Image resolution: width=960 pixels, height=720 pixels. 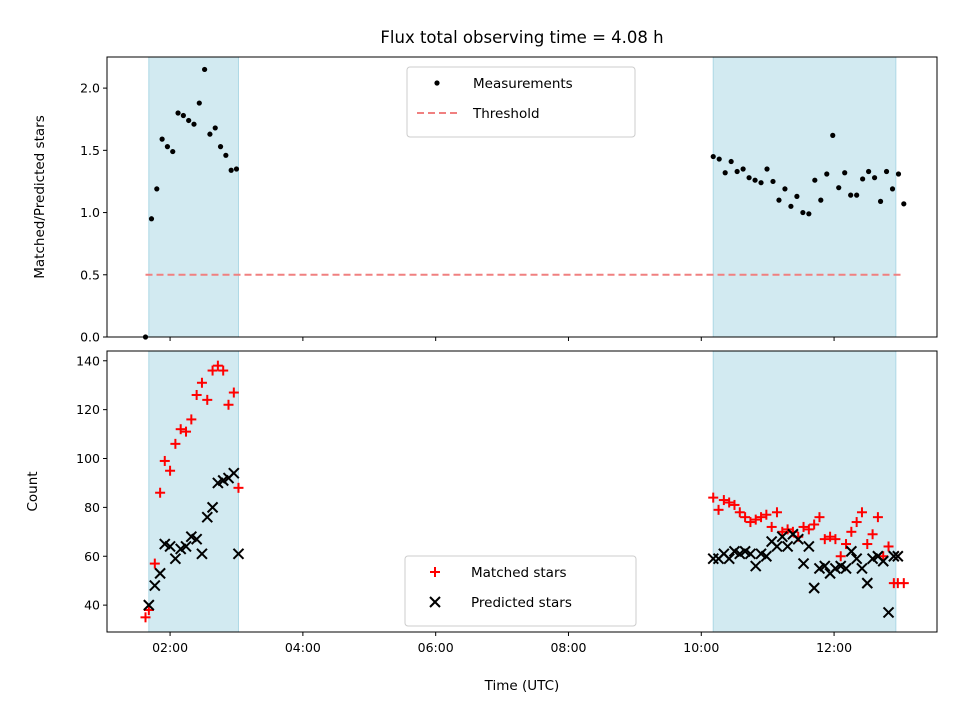 What do you see at coordinates (435, 572) in the screenshot?
I see `legend-plus-marker` at bounding box center [435, 572].